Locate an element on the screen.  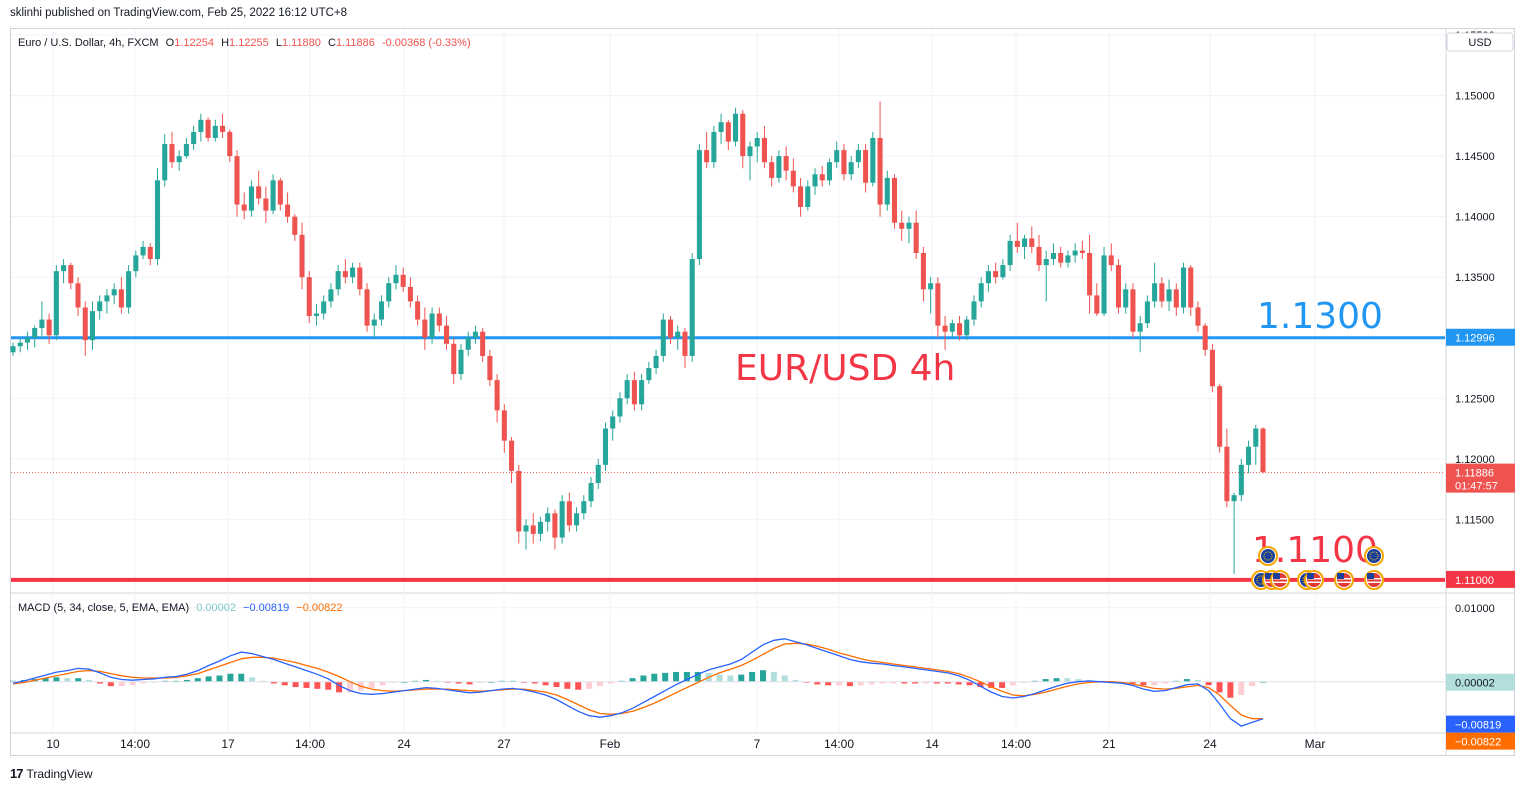
macd-signal-line is located at coordinates (637, 681).